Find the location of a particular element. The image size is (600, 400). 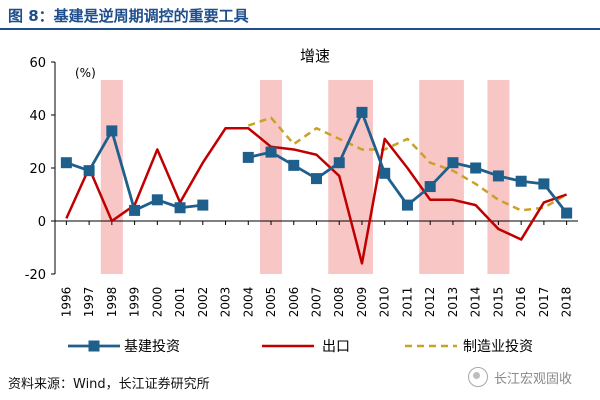

source-note: 资料来源：Wind，长江证券研究所 is located at coordinates (109, 384).